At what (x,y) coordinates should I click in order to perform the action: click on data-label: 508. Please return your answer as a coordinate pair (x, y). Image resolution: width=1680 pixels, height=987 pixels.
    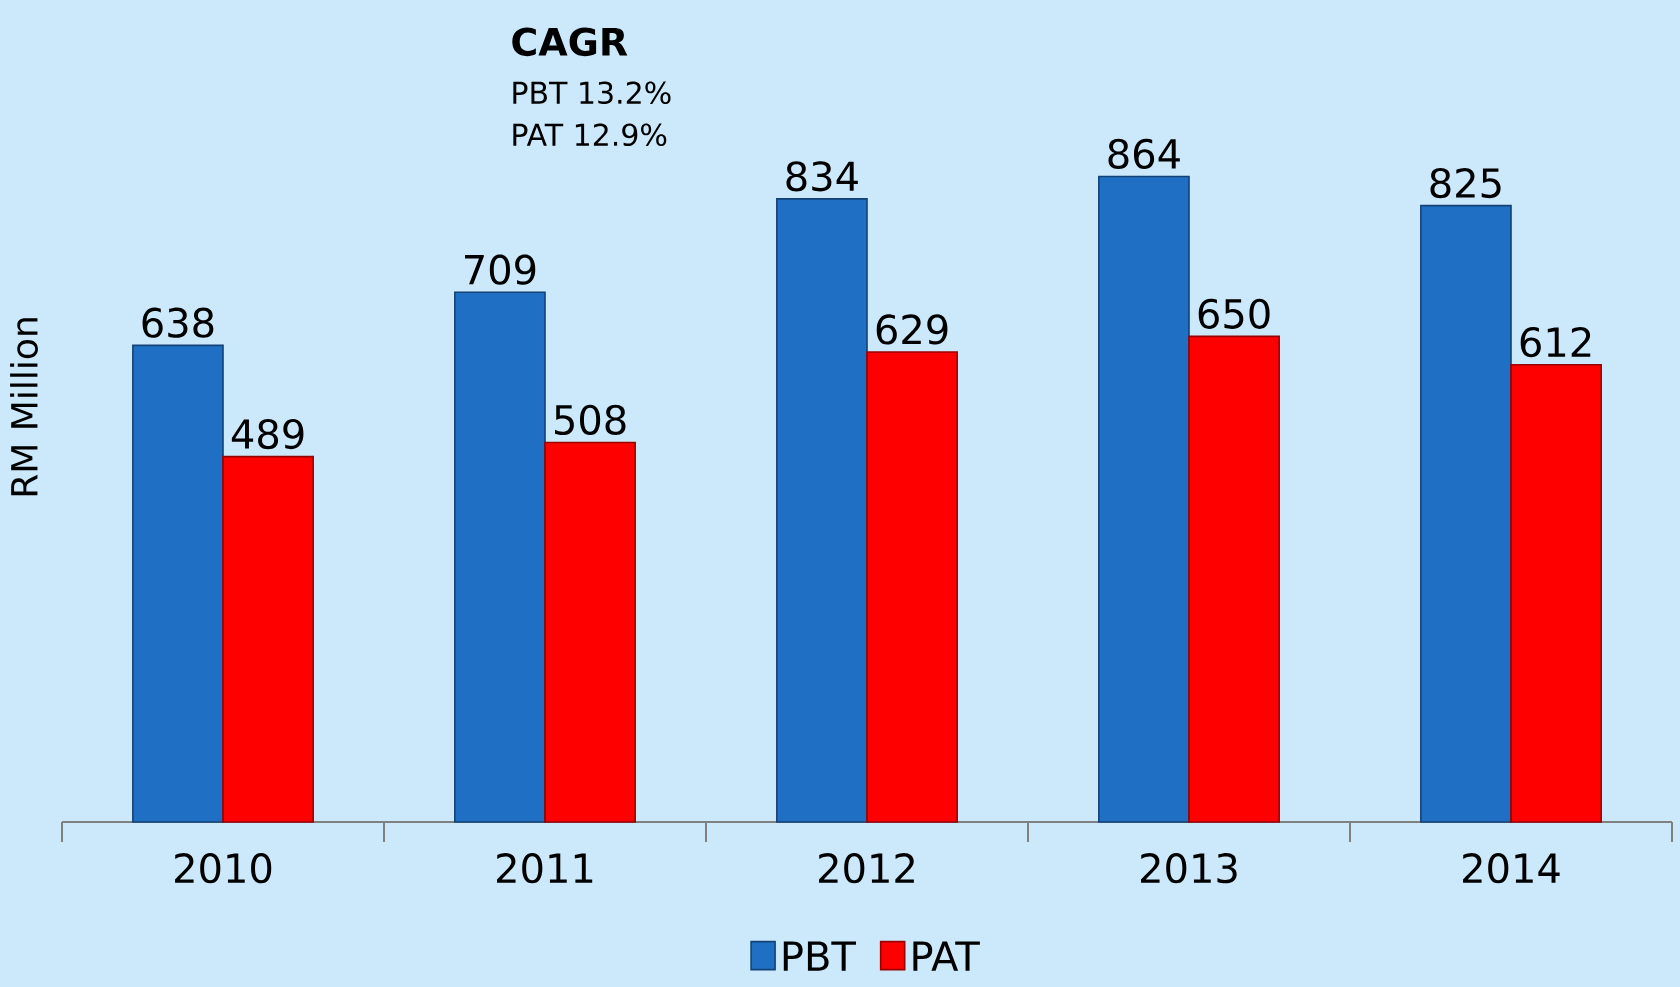
    Looking at the image, I should click on (590, 419).